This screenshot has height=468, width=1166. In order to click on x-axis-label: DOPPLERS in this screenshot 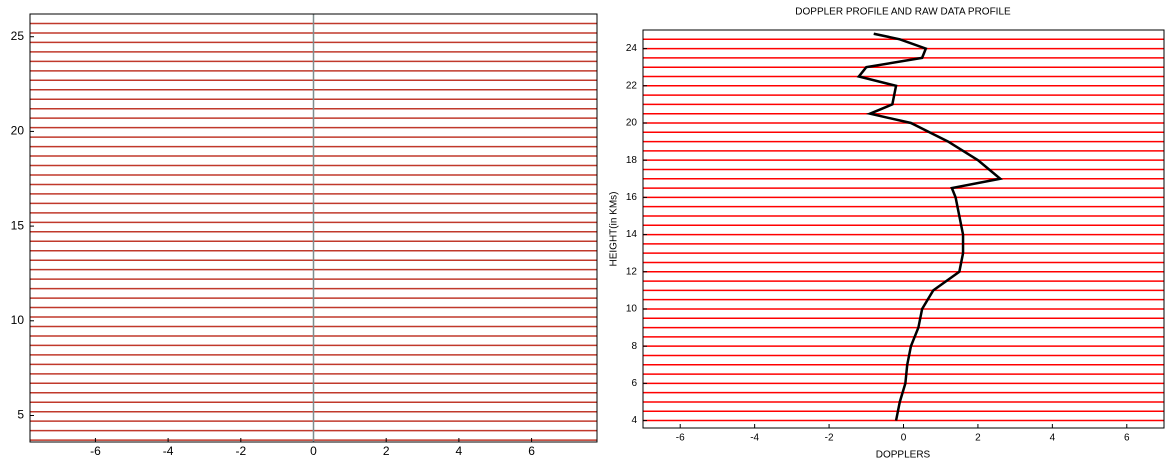, I will do `click(903, 455)`.